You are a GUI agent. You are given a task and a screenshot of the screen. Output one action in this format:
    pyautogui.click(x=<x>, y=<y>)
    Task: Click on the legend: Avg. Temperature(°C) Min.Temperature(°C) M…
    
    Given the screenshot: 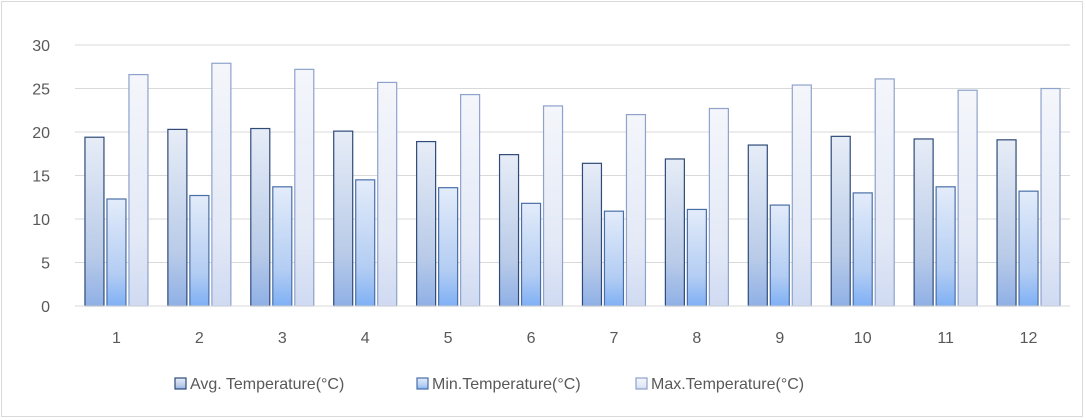 What is the action you would take?
    pyautogui.click(x=489, y=384)
    